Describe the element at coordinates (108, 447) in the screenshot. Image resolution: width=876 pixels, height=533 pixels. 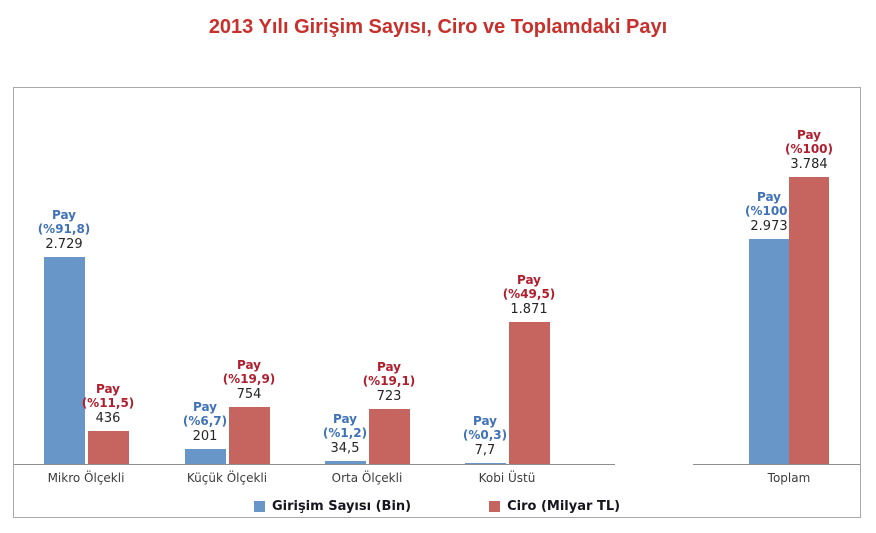
I see `bar-ciro-mikro-olcekli` at that location.